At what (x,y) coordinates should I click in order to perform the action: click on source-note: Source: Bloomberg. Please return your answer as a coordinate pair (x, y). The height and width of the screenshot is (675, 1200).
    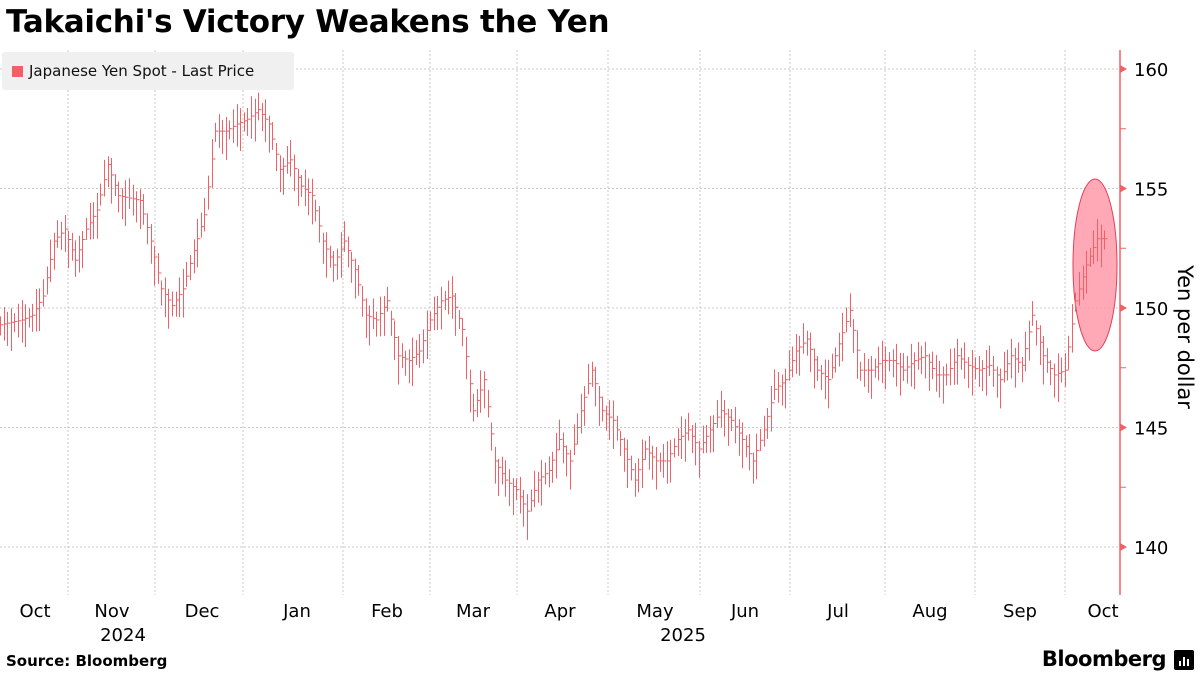
    Looking at the image, I should click on (87, 661).